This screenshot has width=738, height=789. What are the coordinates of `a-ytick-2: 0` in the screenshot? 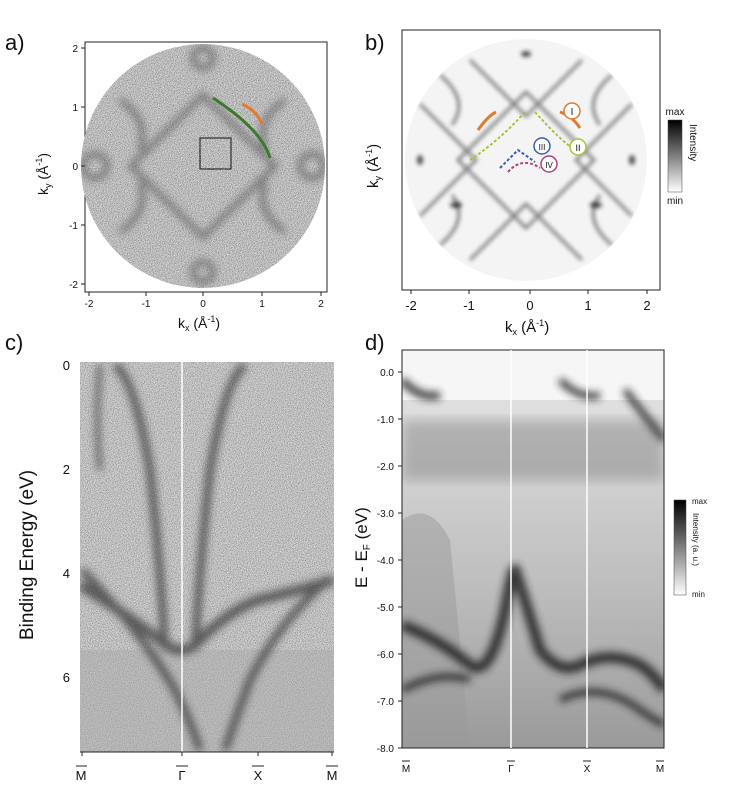 It's located at (75, 167).